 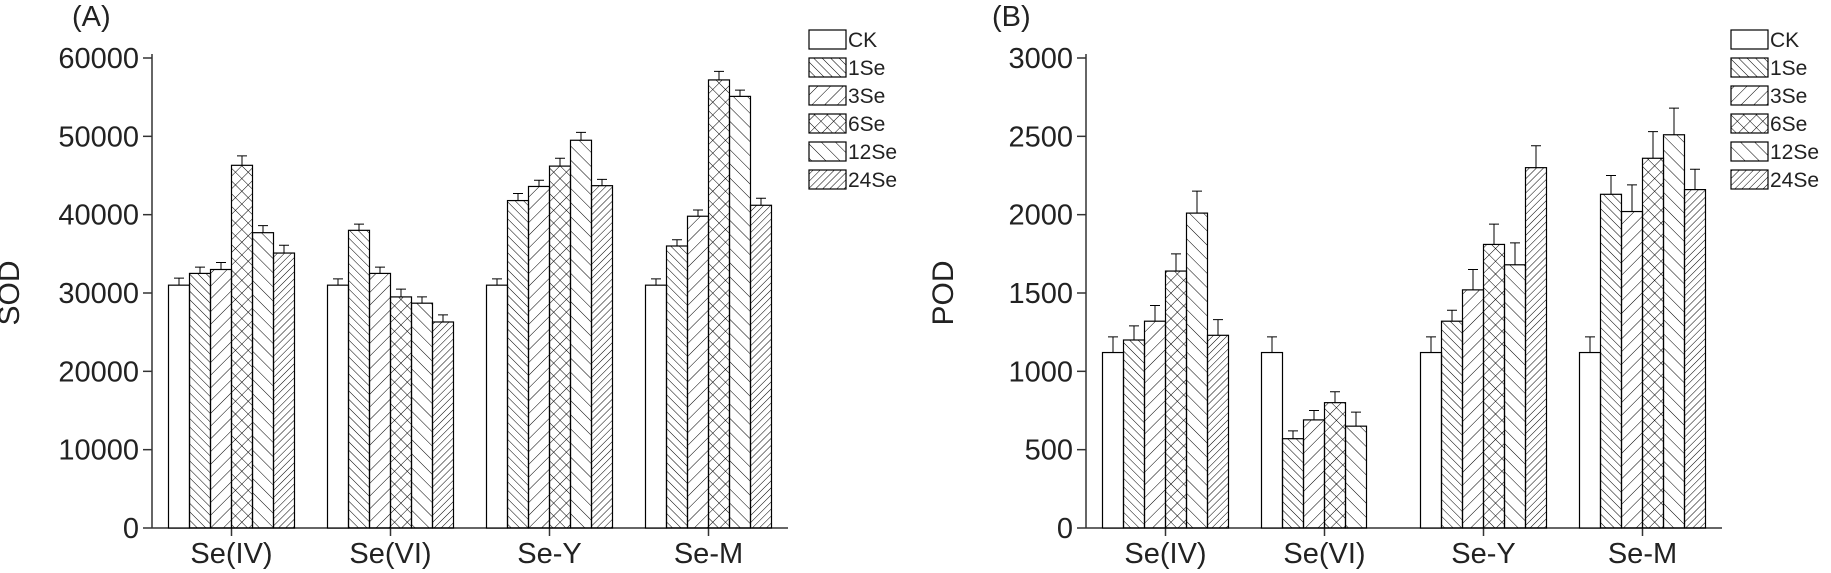 I want to click on y-tick-label: 30000, so click(x=98, y=294).